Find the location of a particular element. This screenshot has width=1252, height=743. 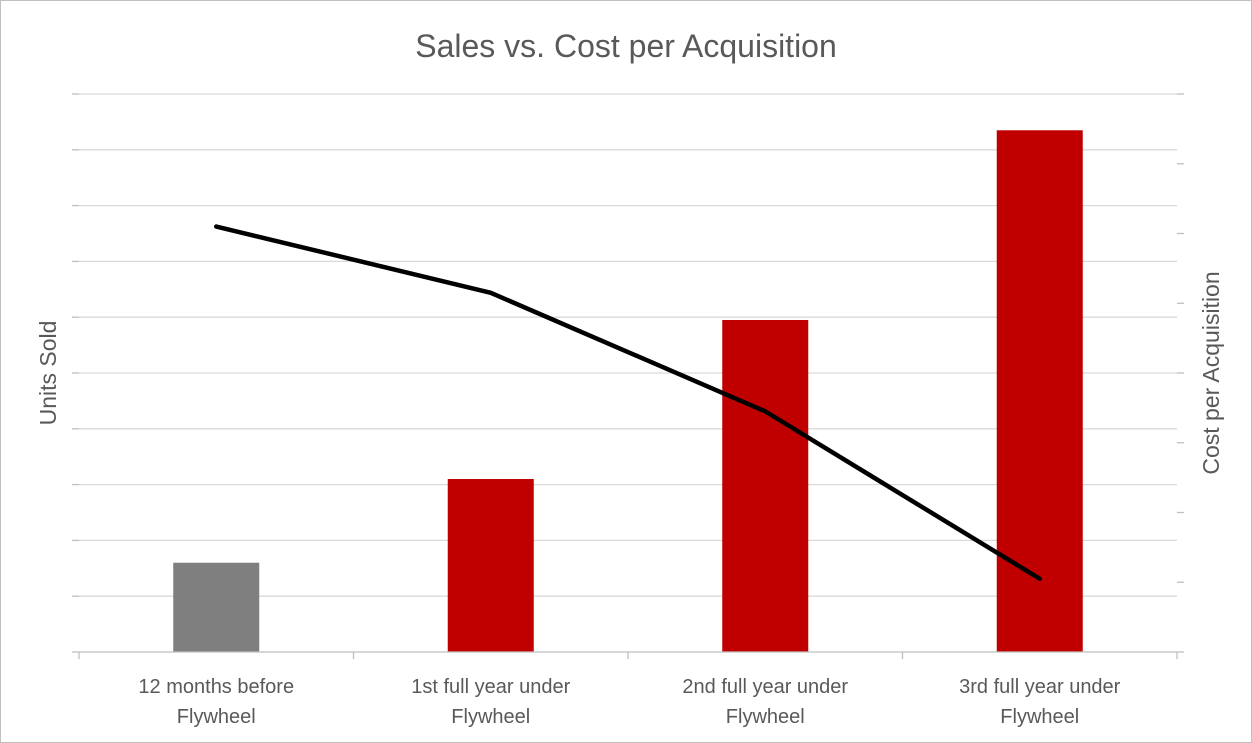

category-label: 12 months before Flywheel is located at coordinates (216, 702).